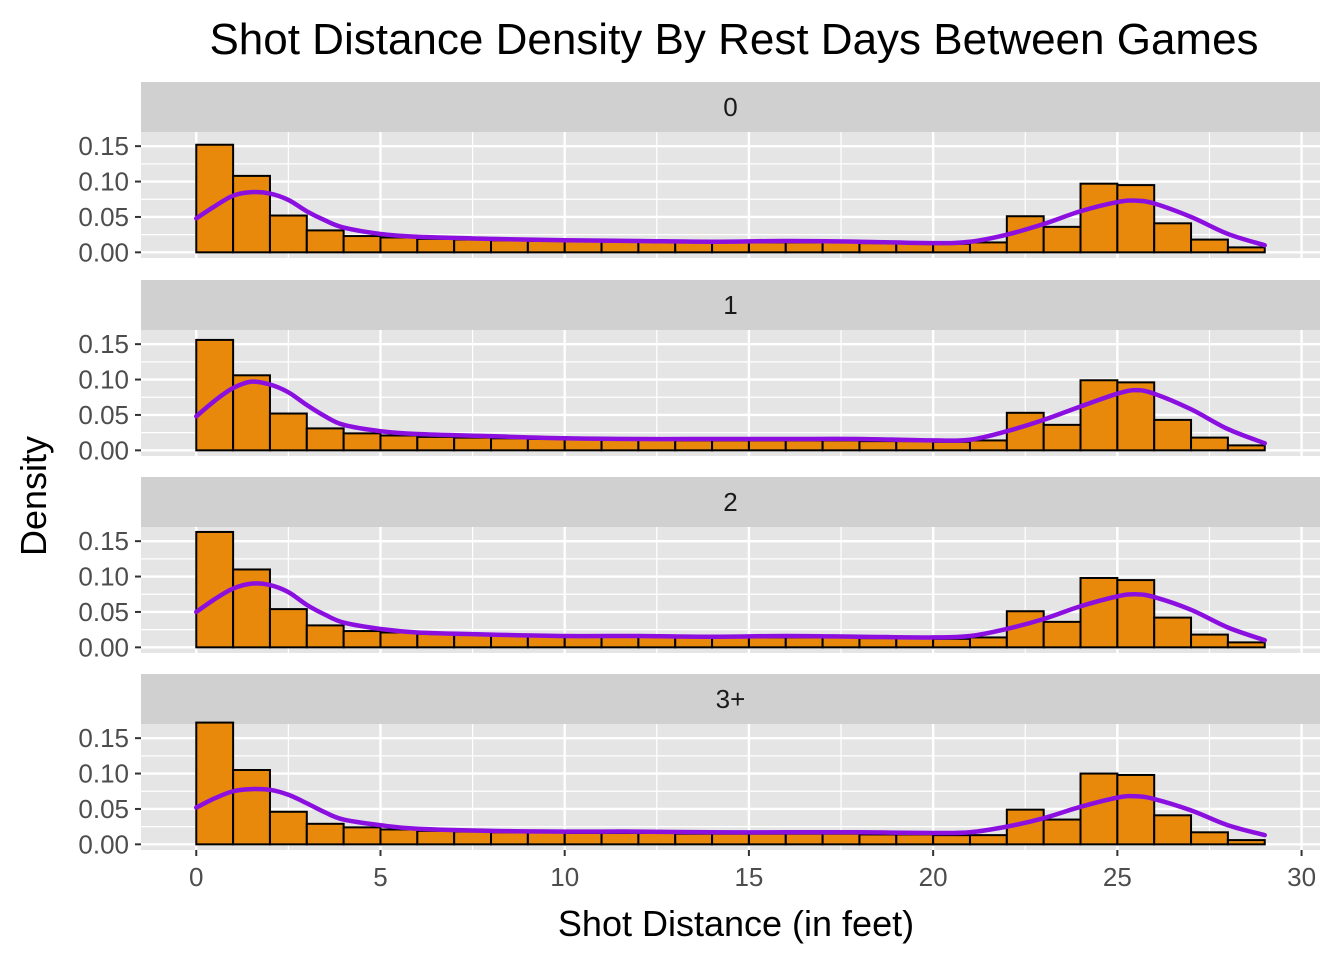  I want to click on x-axis: 0 5 10 15 20 25 30, so click(752, 871).